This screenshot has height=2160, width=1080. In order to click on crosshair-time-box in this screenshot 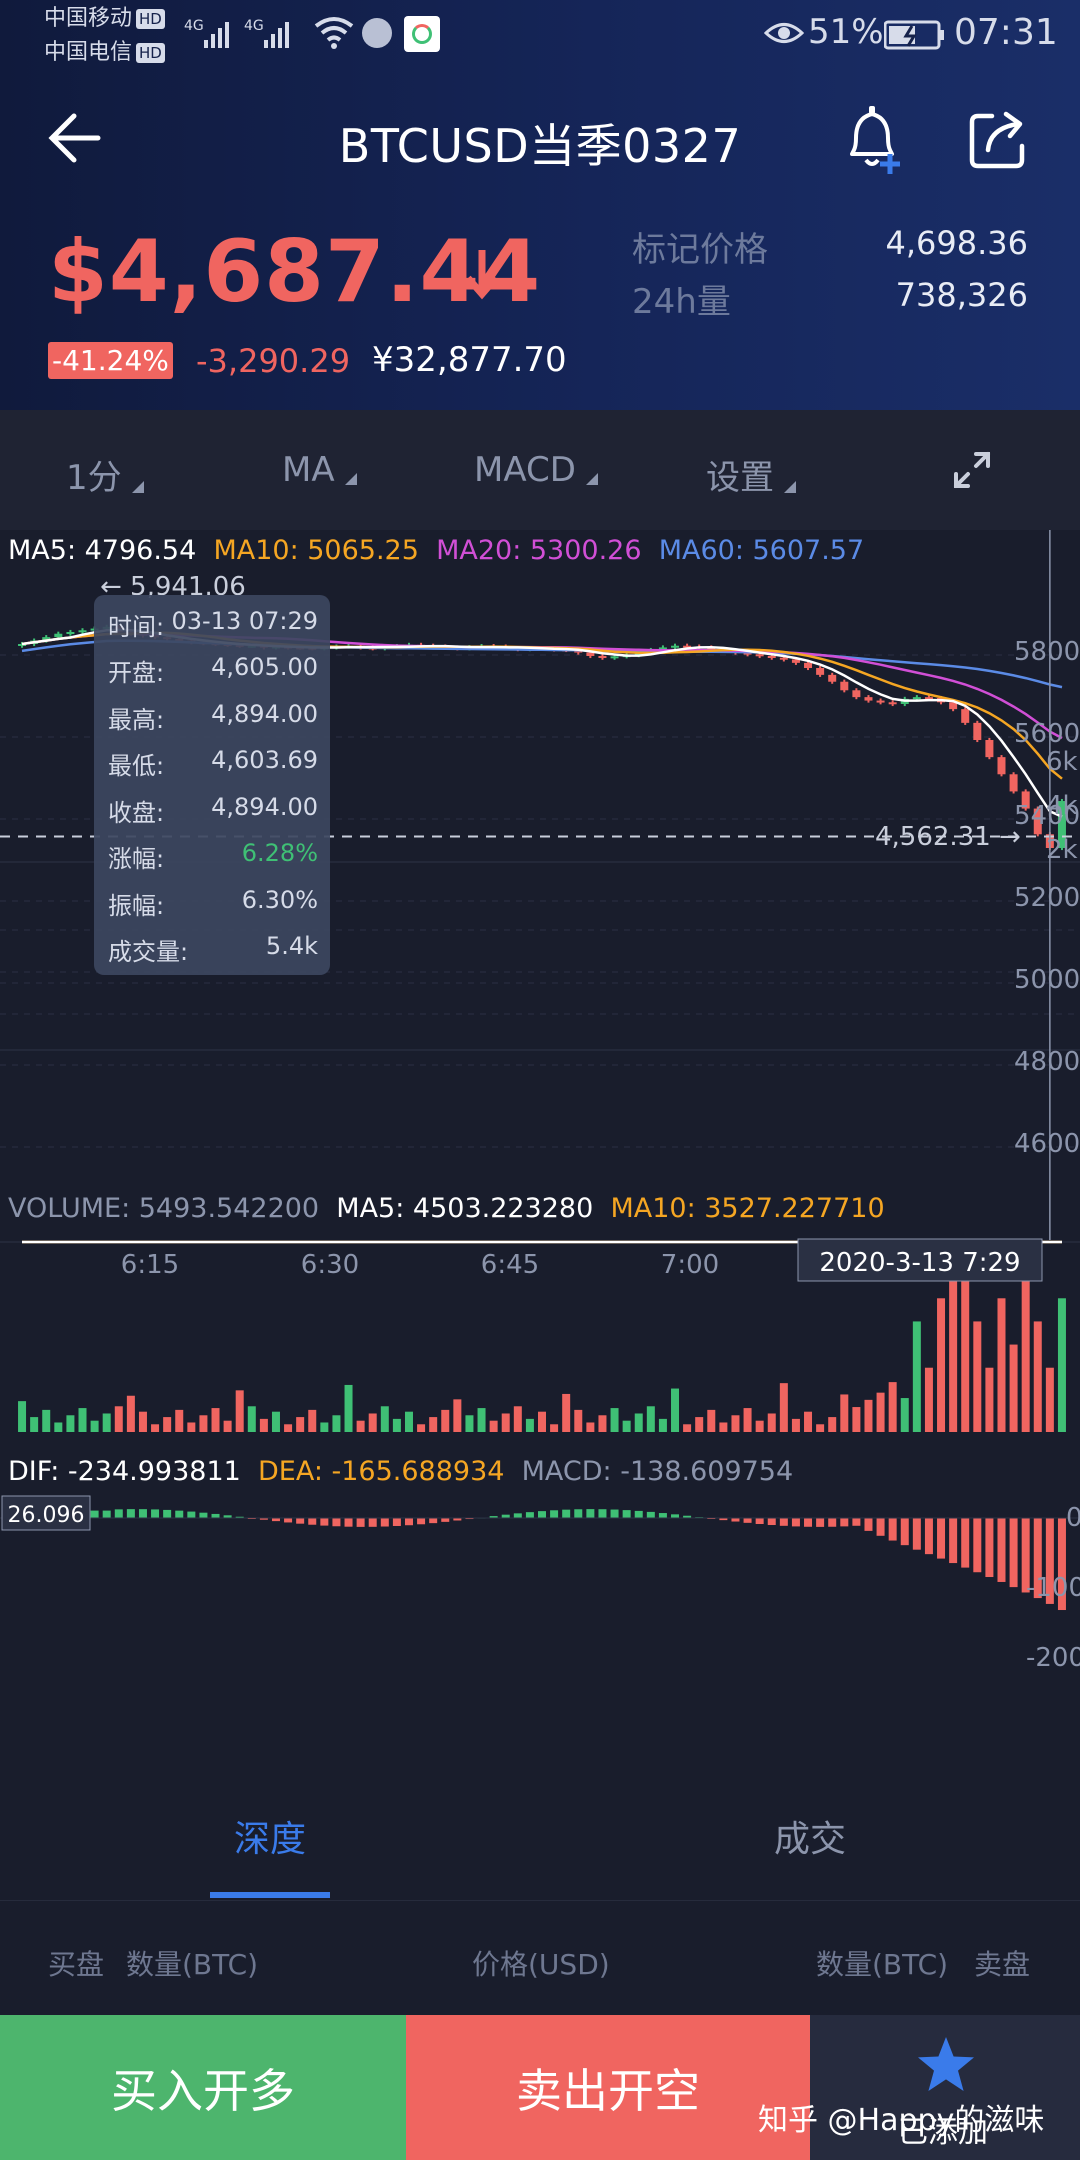, I will do `click(920, 1260)`.